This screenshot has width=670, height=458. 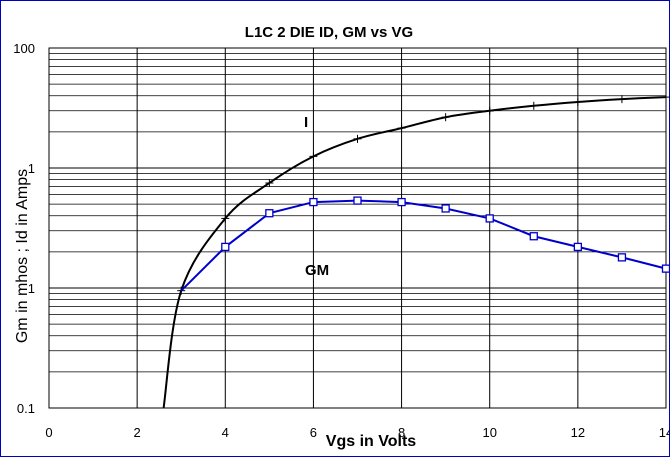 I want to click on x-tick-label: 0, so click(x=48, y=432).